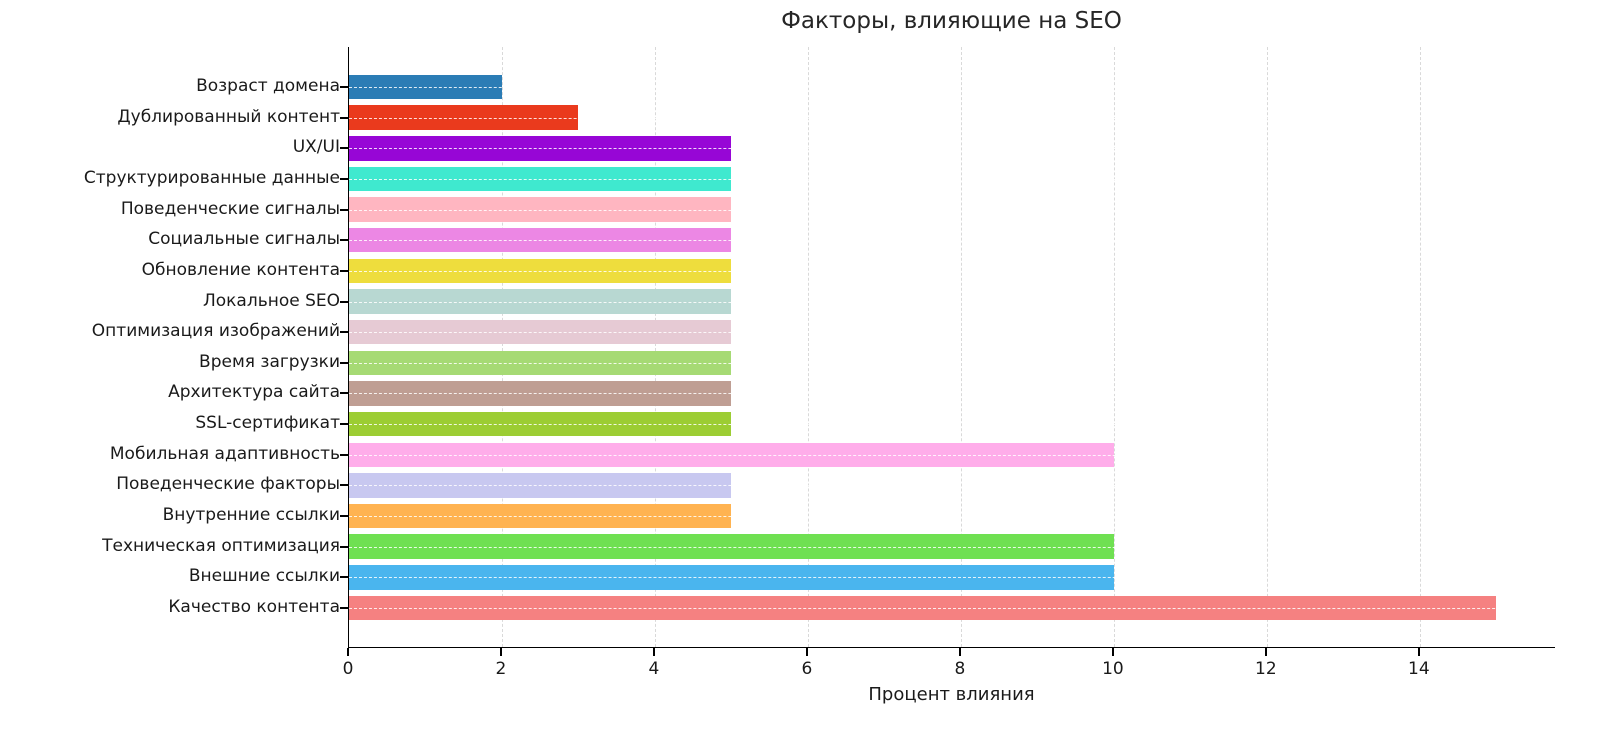 Image resolution: width=1600 pixels, height=730 pixels. I want to click on y-tick-label: Мобильная адаптивность, so click(224, 453).